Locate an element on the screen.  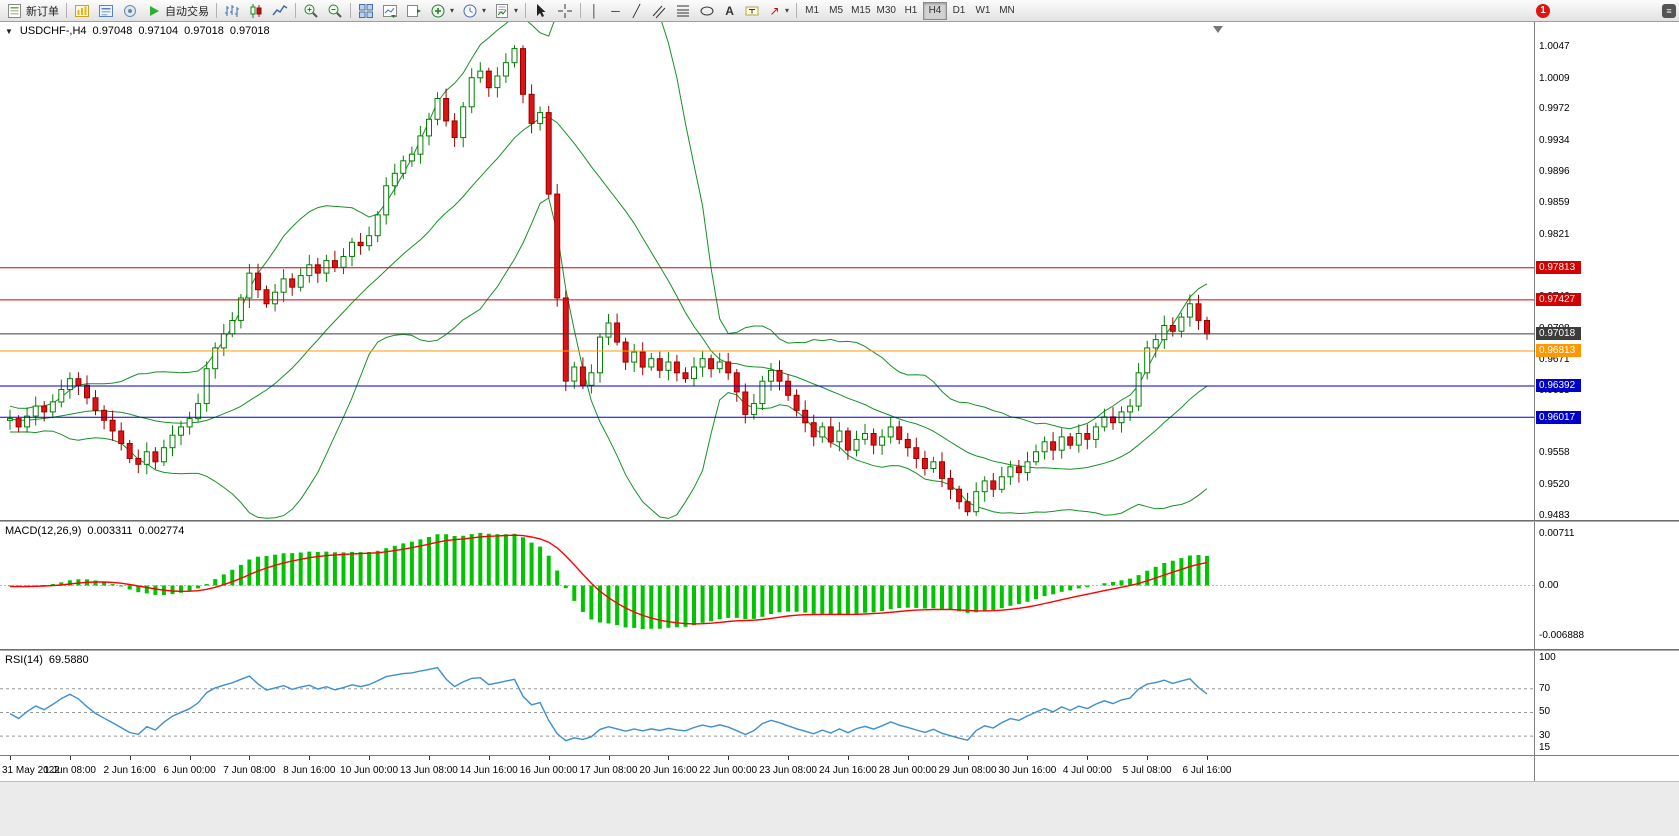
arrows-button: ↗ ▾ is located at coordinates (778, 11).